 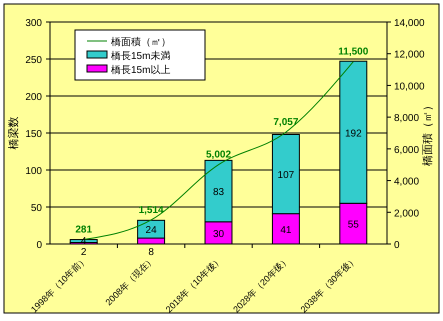 What do you see at coordinates (13, 133) in the screenshot?
I see `y-axis-title: 橋梁数` at bounding box center [13, 133].